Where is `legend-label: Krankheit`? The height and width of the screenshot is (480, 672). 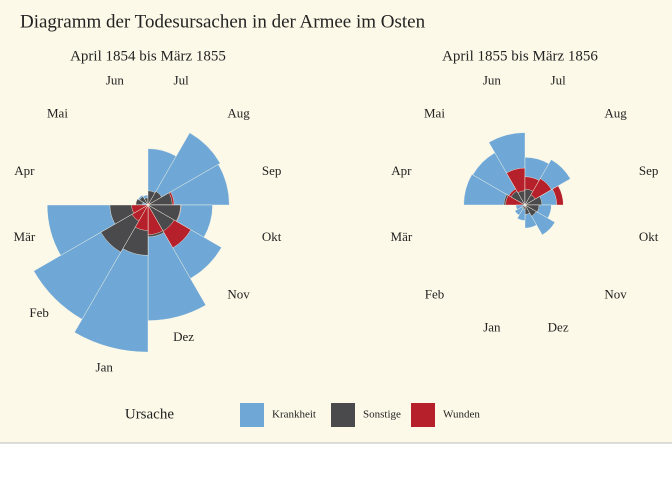 legend-label: Krankheit is located at coordinates (294, 415).